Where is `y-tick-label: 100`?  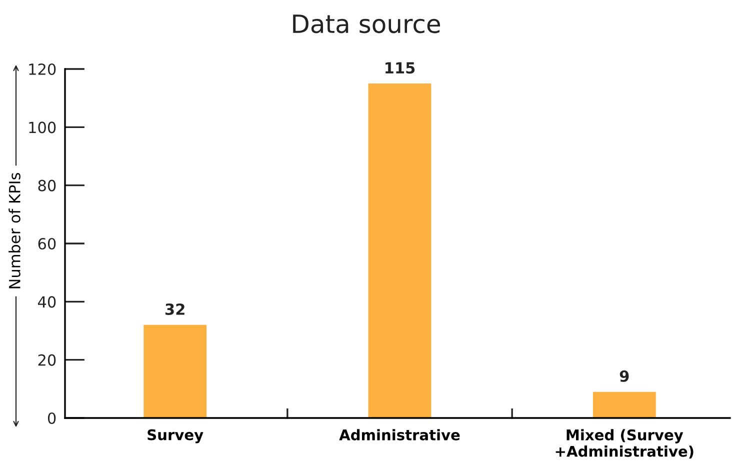 y-tick-label: 100 is located at coordinates (42, 128).